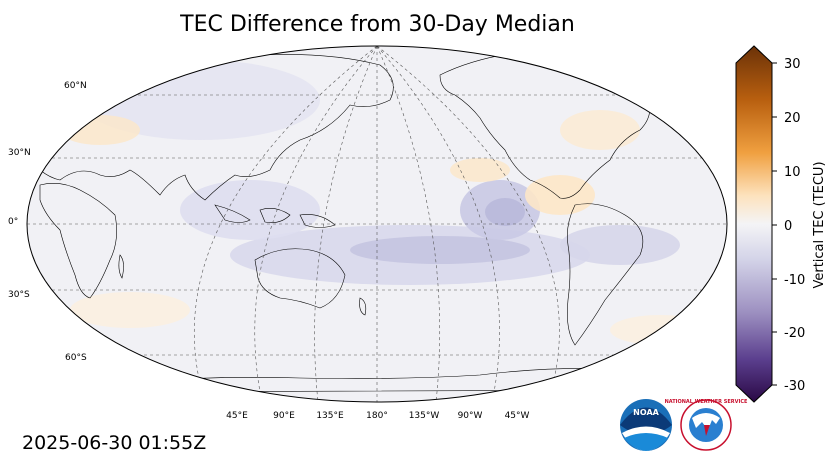 Image resolution: width=835 pixels, height=470 pixels. Describe the element at coordinates (792, 172) in the screenshot. I see `colorbar-tick-10: 10` at that location.